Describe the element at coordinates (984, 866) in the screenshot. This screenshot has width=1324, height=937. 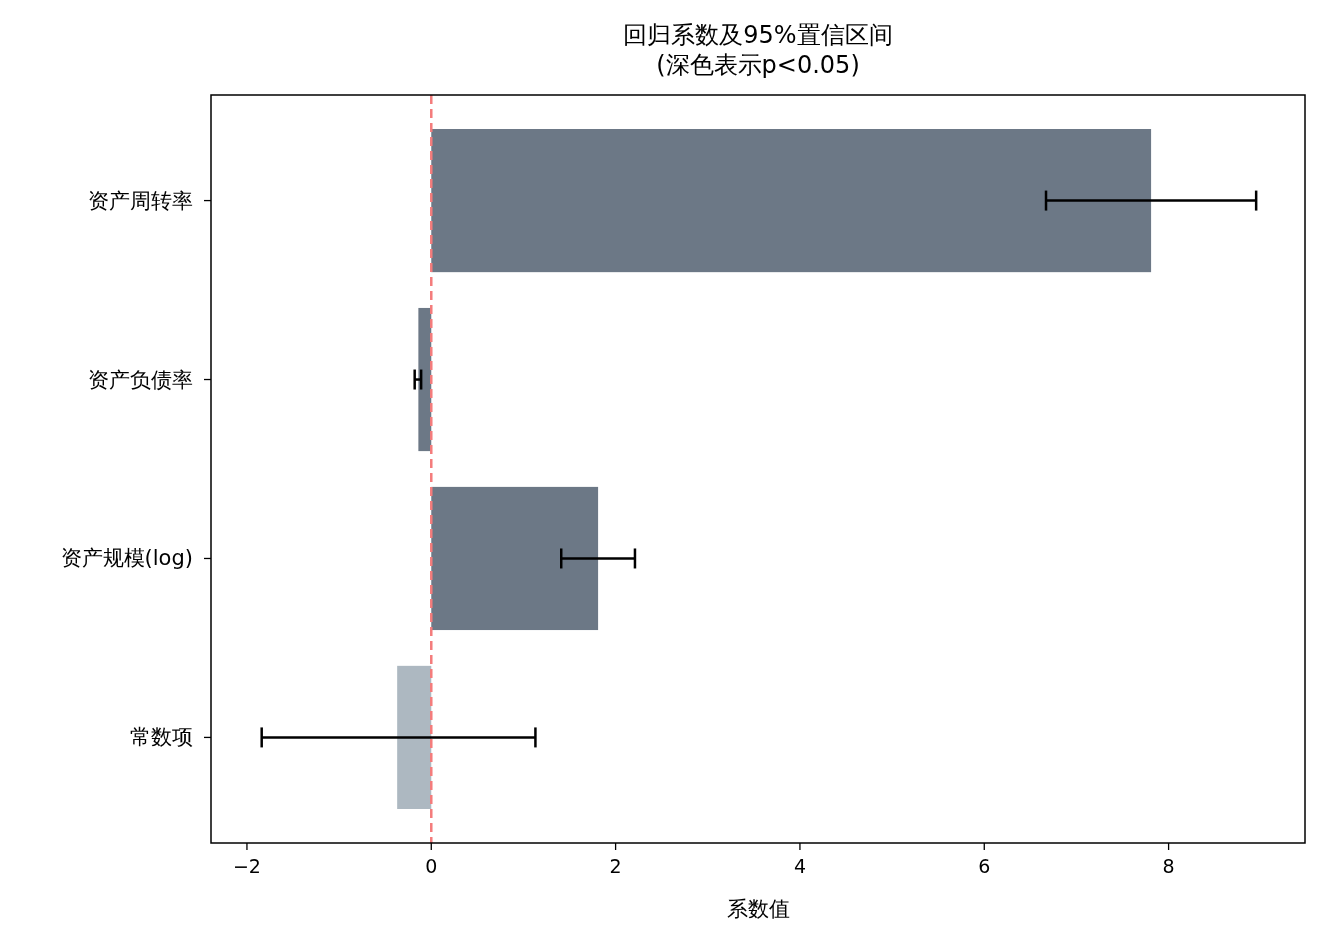
I see `x-tick-label: 6` at that location.